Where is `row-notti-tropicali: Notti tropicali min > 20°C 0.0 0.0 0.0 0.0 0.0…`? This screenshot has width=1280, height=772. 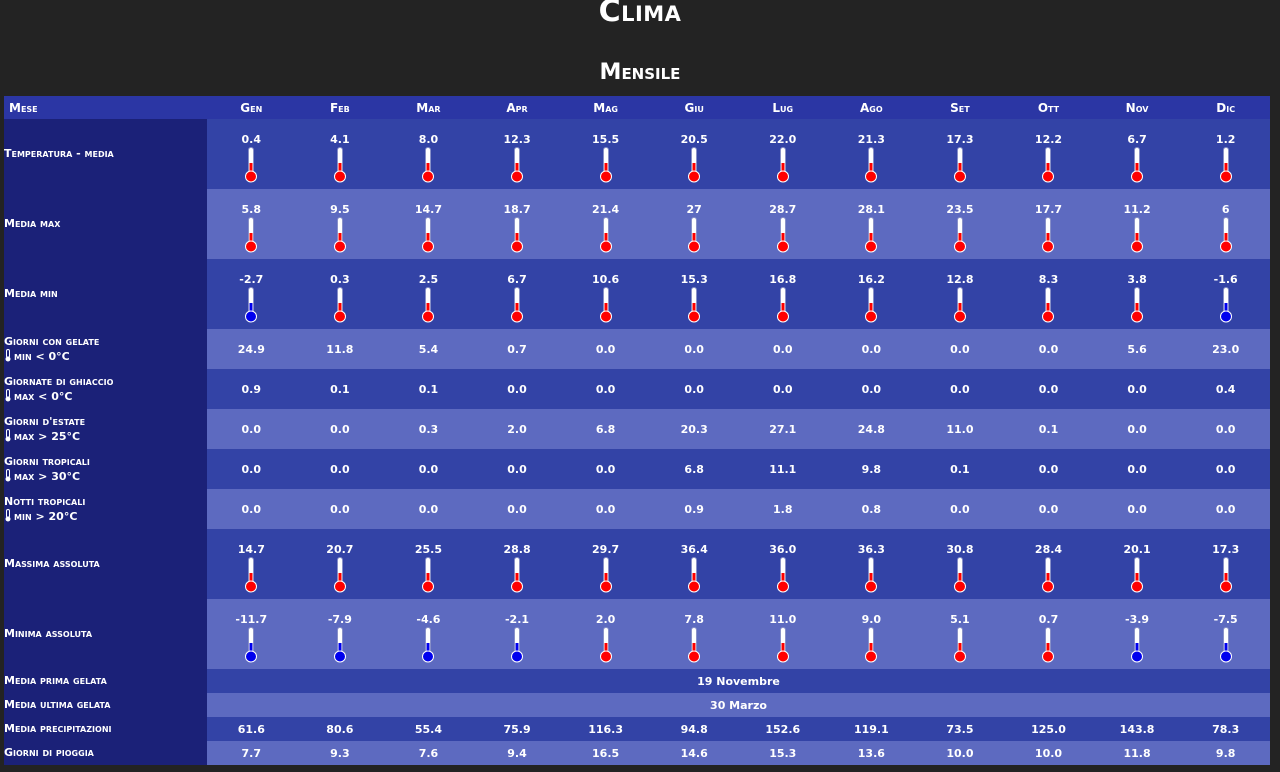
row-notti-tropicali: Notti tropicali min > 20°C 0.0 0.0 0.0 0.0 0.0… is located at coordinates (637, 509).